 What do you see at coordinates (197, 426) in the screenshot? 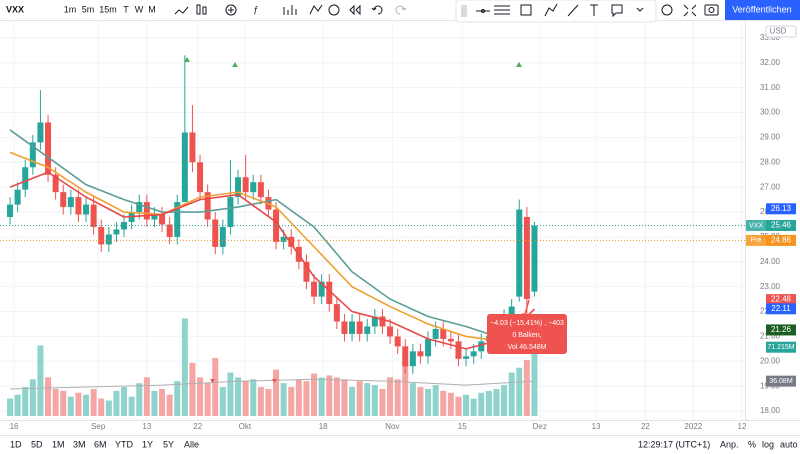
I see `x-tick-label: 22` at bounding box center [197, 426].